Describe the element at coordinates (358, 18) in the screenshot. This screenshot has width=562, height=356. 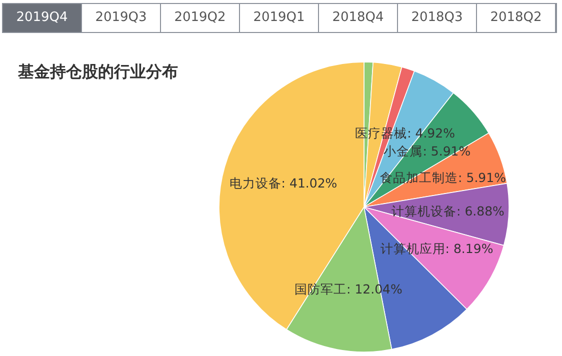
I see `text: 2018Q4` at that location.